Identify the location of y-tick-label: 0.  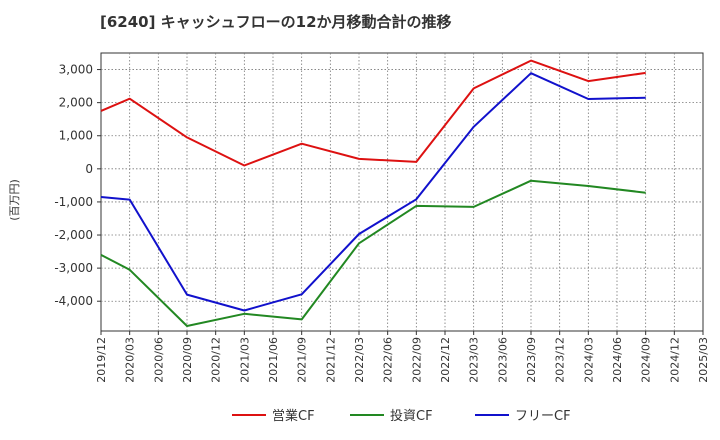
(89, 169).